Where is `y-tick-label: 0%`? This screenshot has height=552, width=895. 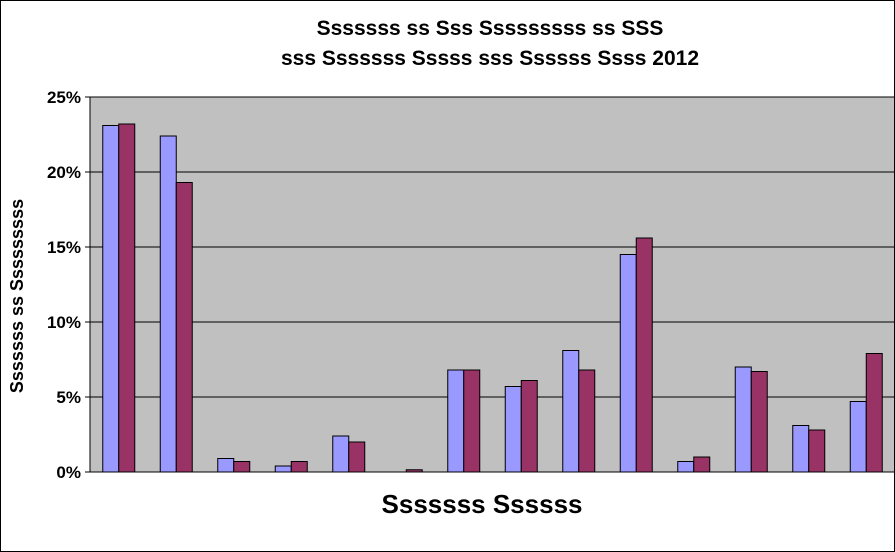 y-tick-label: 0% is located at coordinates (68, 472).